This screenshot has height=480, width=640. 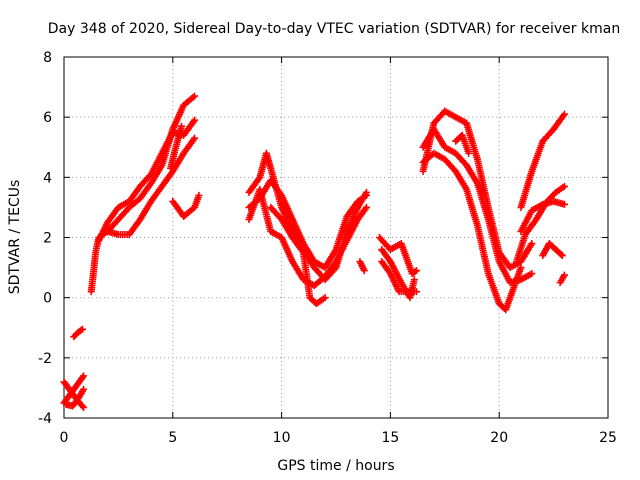 I want to click on data-series-arc-e2, so click(x=307, y=224).